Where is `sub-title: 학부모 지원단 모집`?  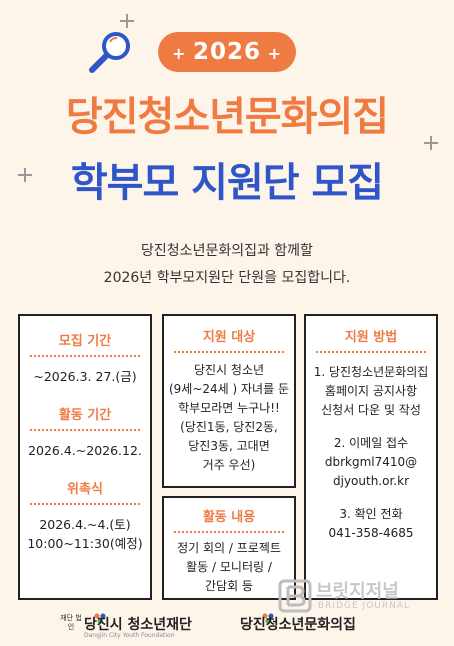 sub-title: 학부모 지원단 모집 is located at coordinates (227, 183).